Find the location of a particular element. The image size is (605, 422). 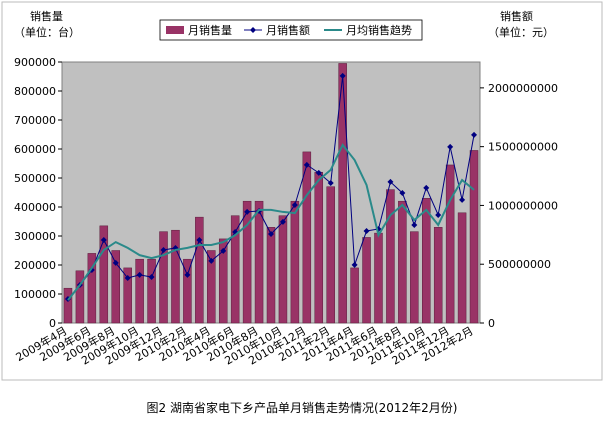

y2-tick-label: 2000000000 is located at coordinates (523, 88).